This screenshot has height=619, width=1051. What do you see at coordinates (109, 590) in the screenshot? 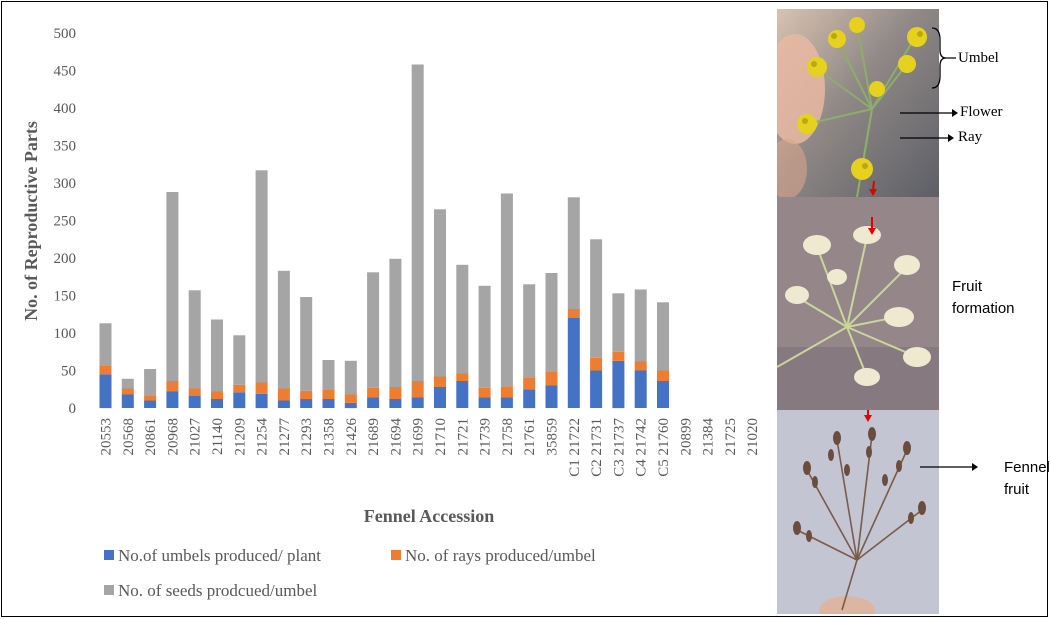
I see `legend-swatch-seeds` at bounding box center [109, 590].